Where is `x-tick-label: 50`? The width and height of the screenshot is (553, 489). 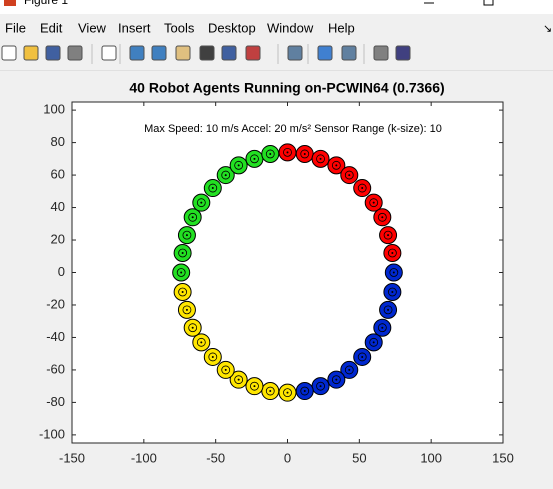
x-tick-label: 50 is located at coordinates (359, 457).